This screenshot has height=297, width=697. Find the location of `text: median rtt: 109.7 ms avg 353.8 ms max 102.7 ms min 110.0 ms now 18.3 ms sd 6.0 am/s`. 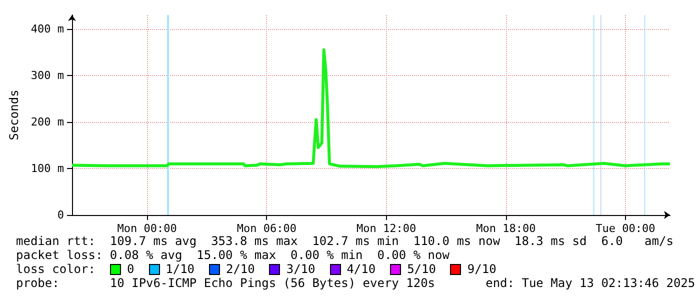

text: median rtt: 109.7 ms avg 353.8 ms max 102.7 ms min 110.0 ms now 18.3 ms sd 6.0 am/s is located at coordinates (345, 241).